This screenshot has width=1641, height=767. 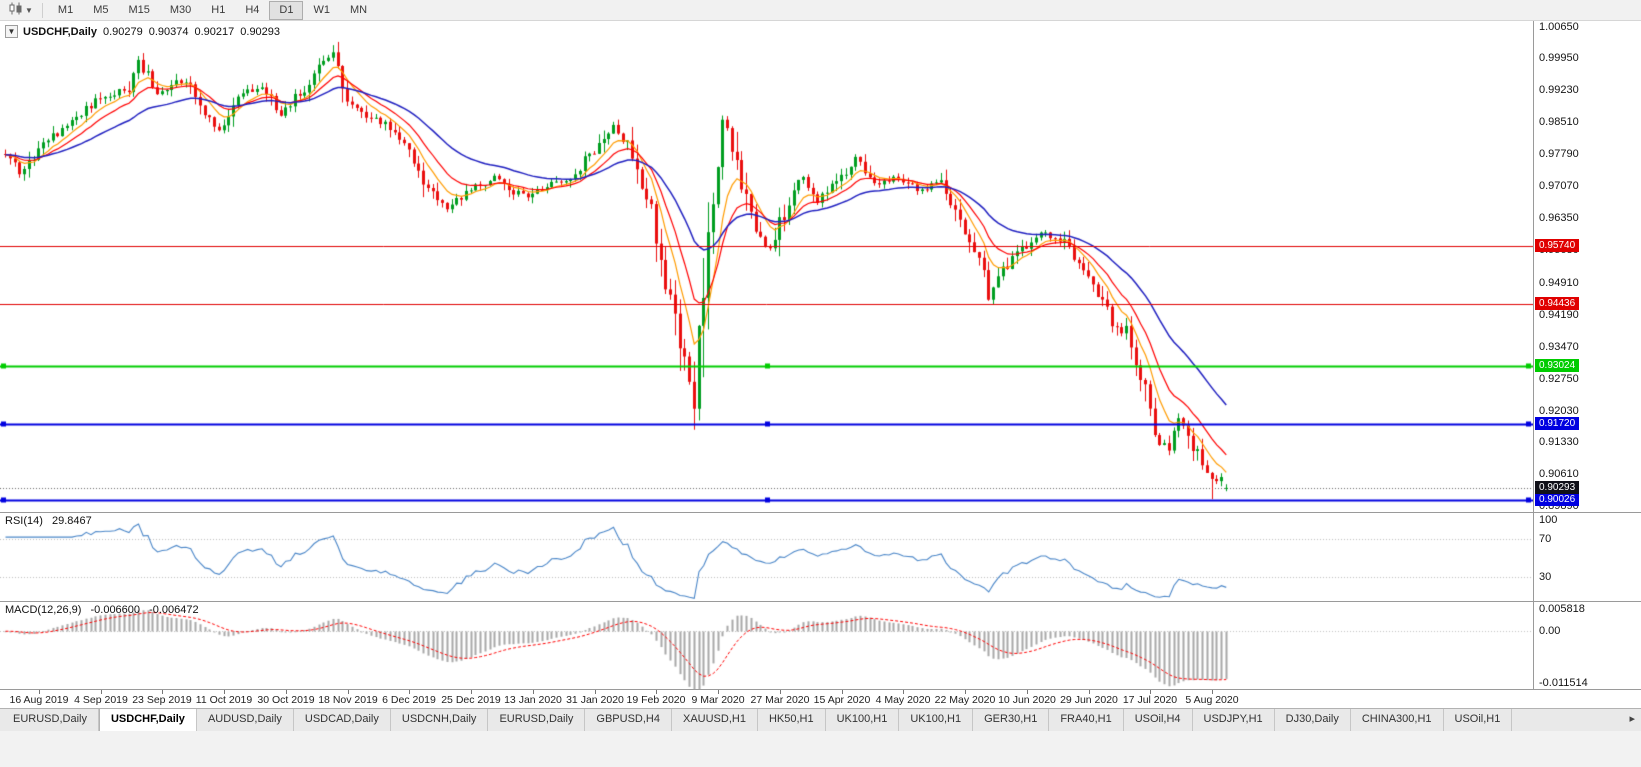 What do you see at coordinates (1089, 700) in the screenshot?
I see `date-axis-label: 29 Jun 2020` at bounding box center [1089, 700].